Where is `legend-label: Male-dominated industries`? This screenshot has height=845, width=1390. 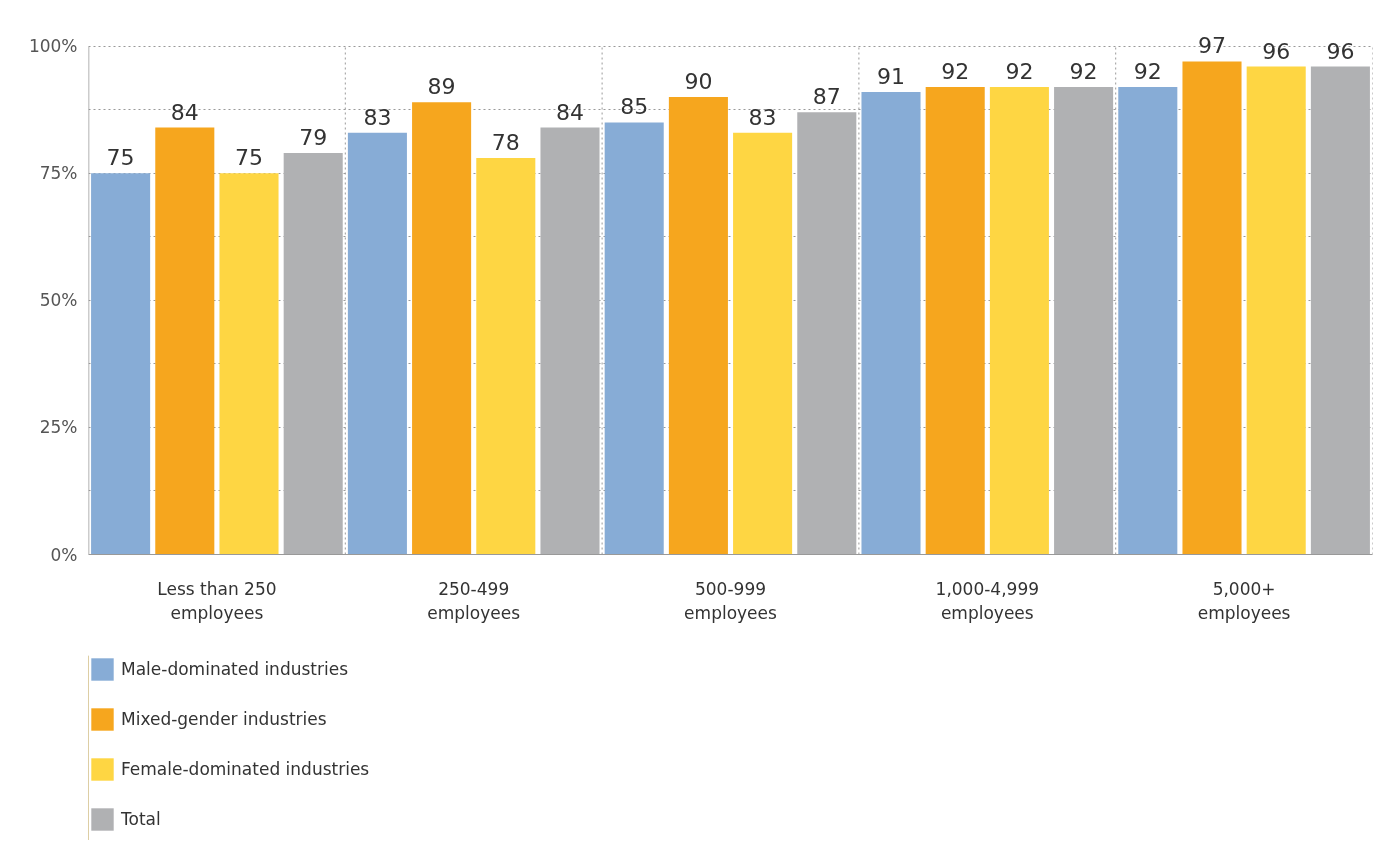 legend-label: Male-dominated industries is located at coordinates (235, 669).